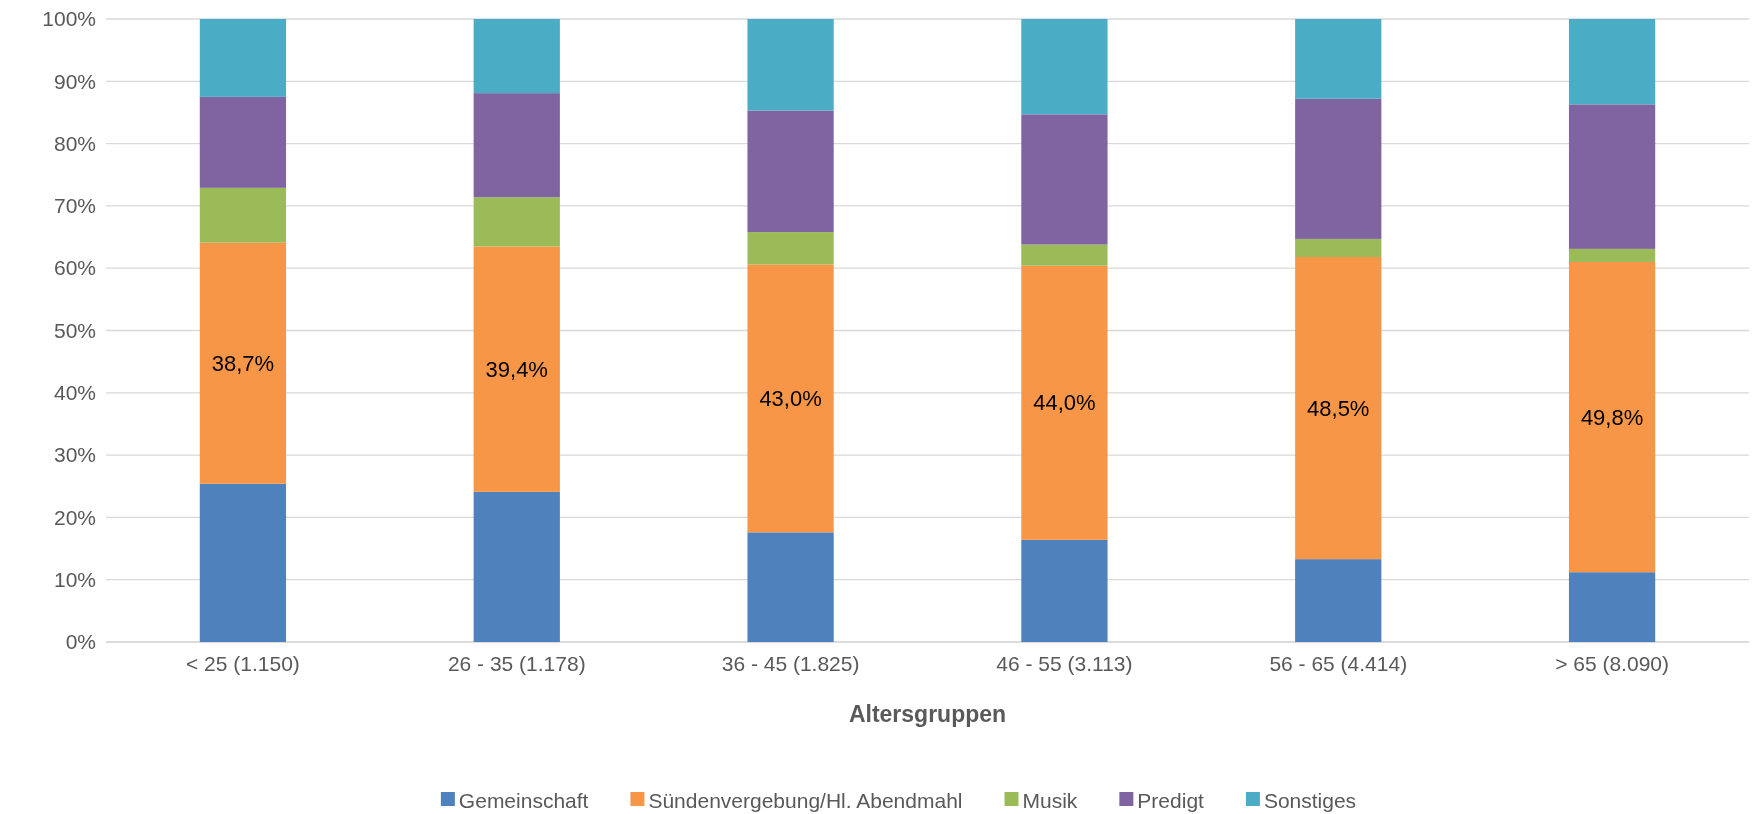 This screenshot has width=1757, height=814. What do you see at coordinates (74, 455) in the screenshot?
I see `y-tick-label: 30%` at bounding box center [74, 455].